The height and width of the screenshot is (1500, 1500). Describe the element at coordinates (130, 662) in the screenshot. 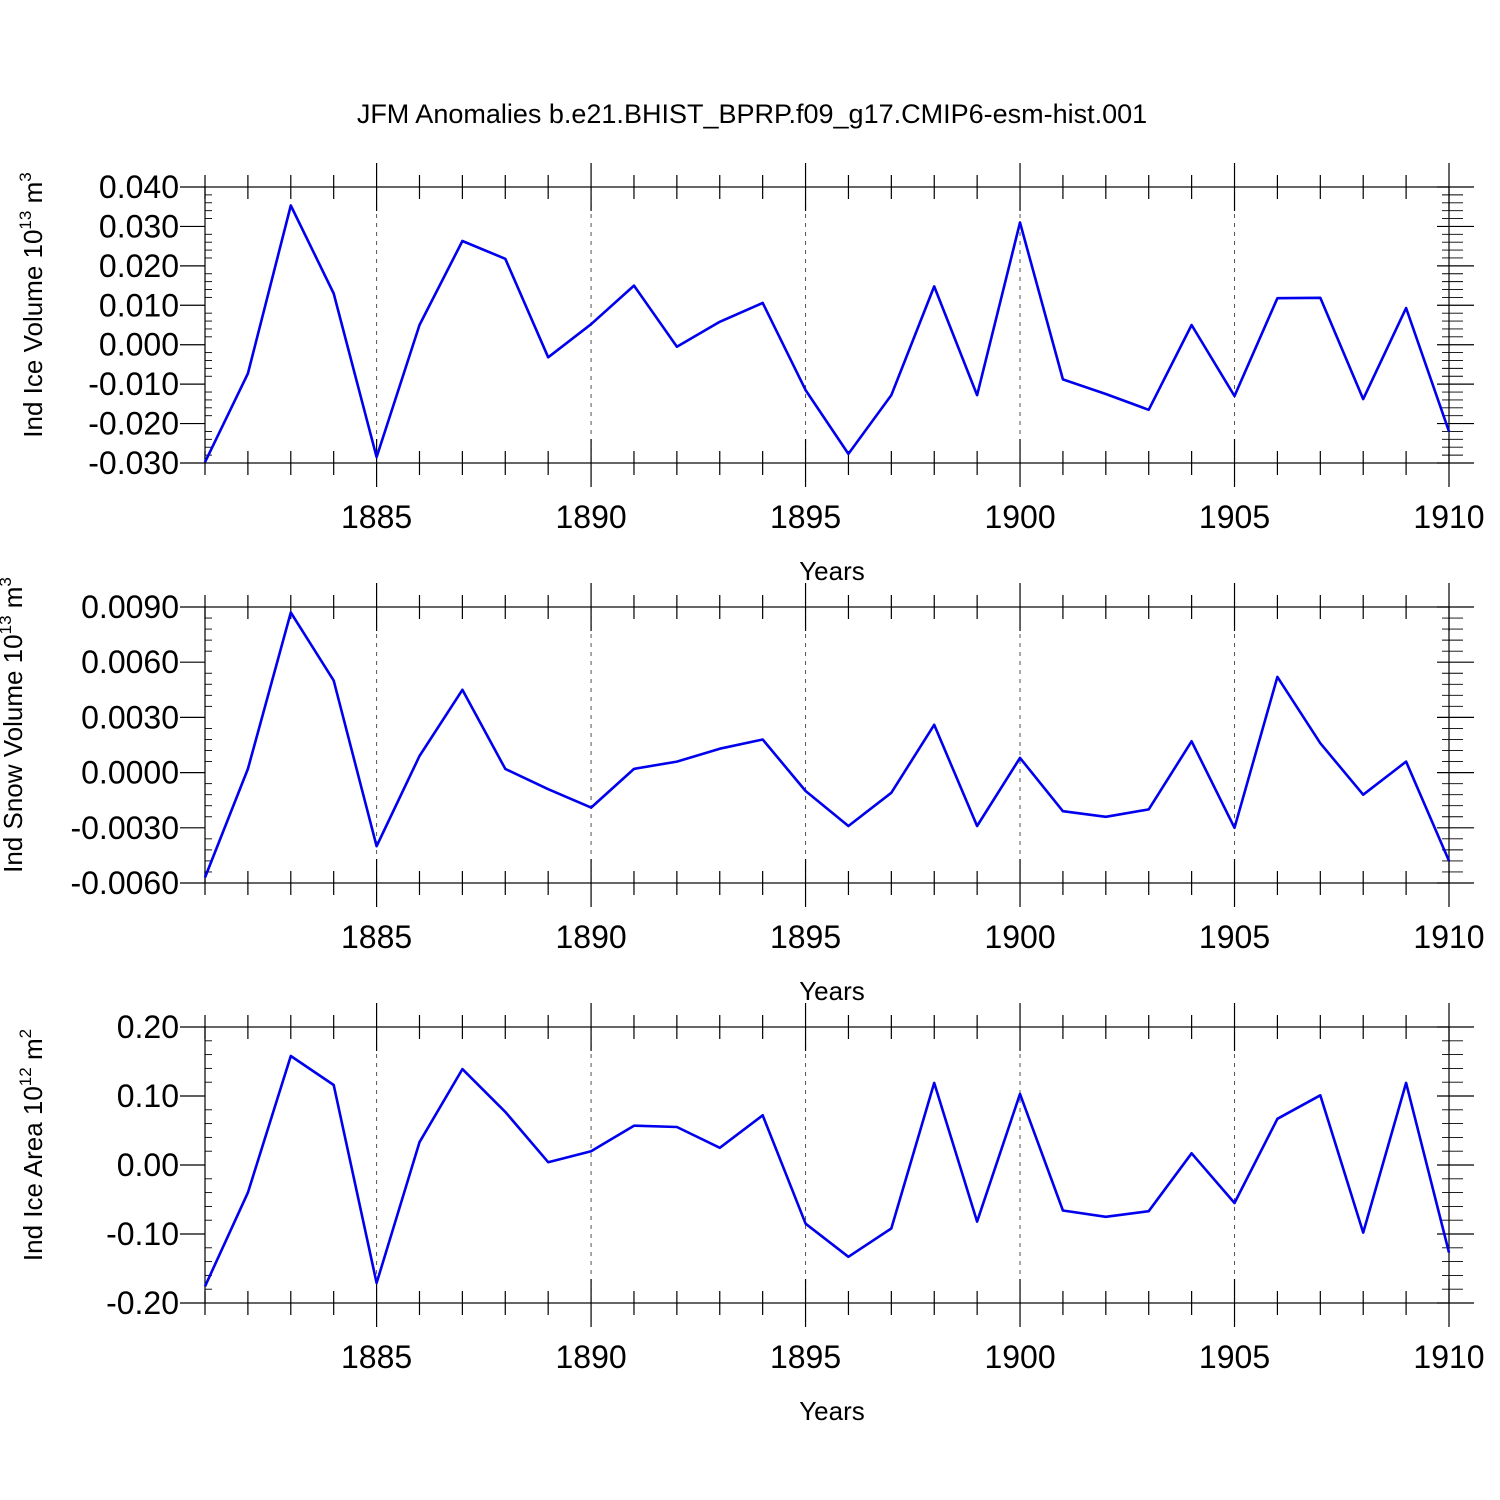

I see `y-tick-label: 0.0060` at that location.